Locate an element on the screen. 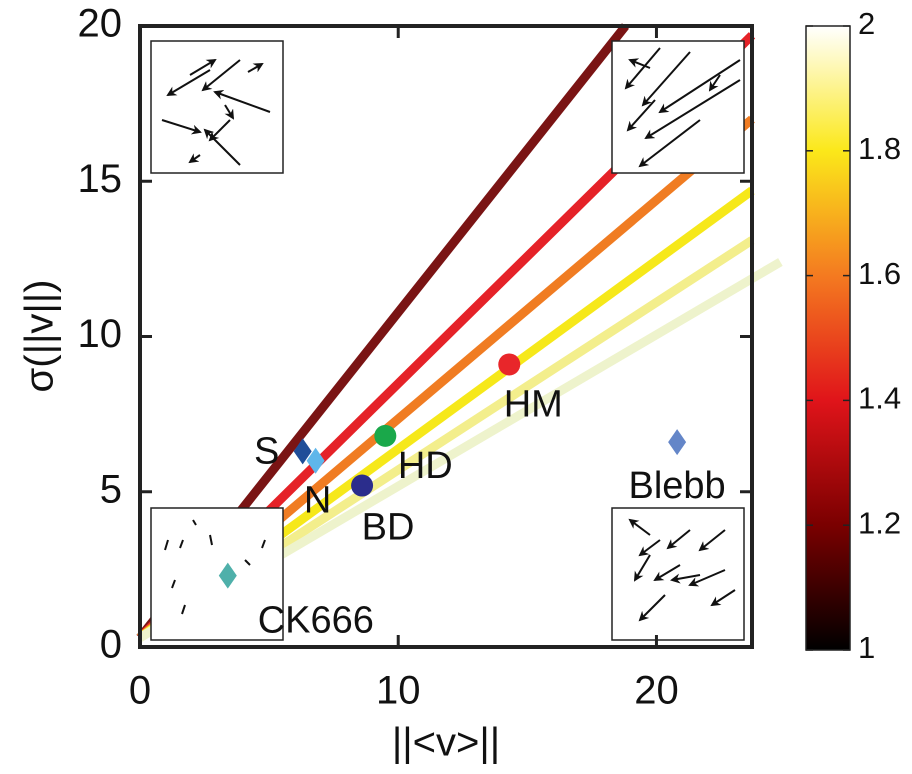 The width and height of the screenshot is (912, 774). colorbar-tick-label: 1.8 is located at coordinates (879, 148).